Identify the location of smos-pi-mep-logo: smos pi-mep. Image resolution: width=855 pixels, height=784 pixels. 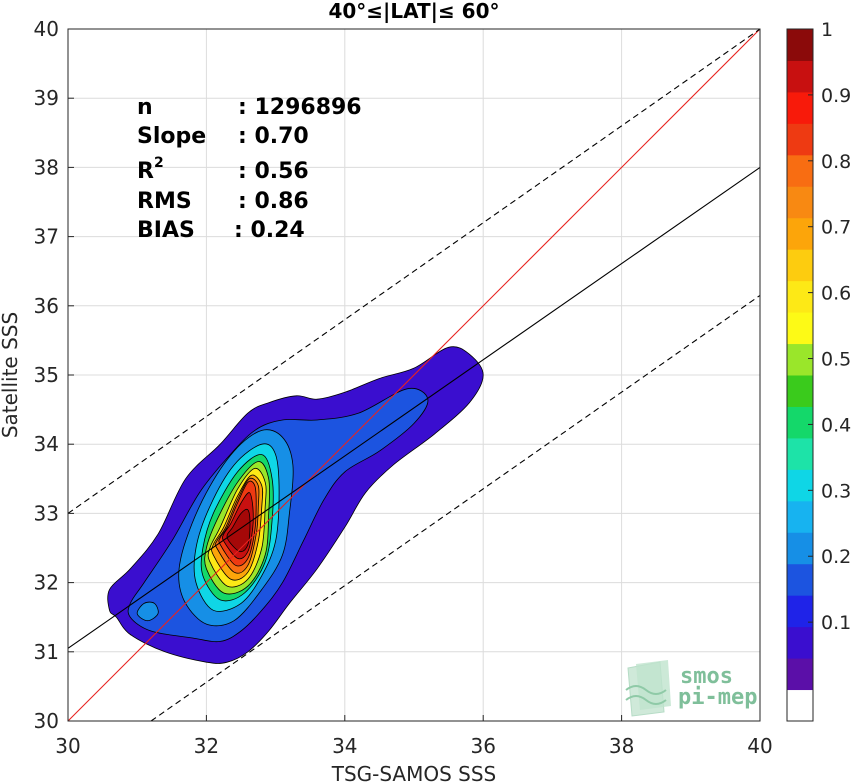
(691, 688).